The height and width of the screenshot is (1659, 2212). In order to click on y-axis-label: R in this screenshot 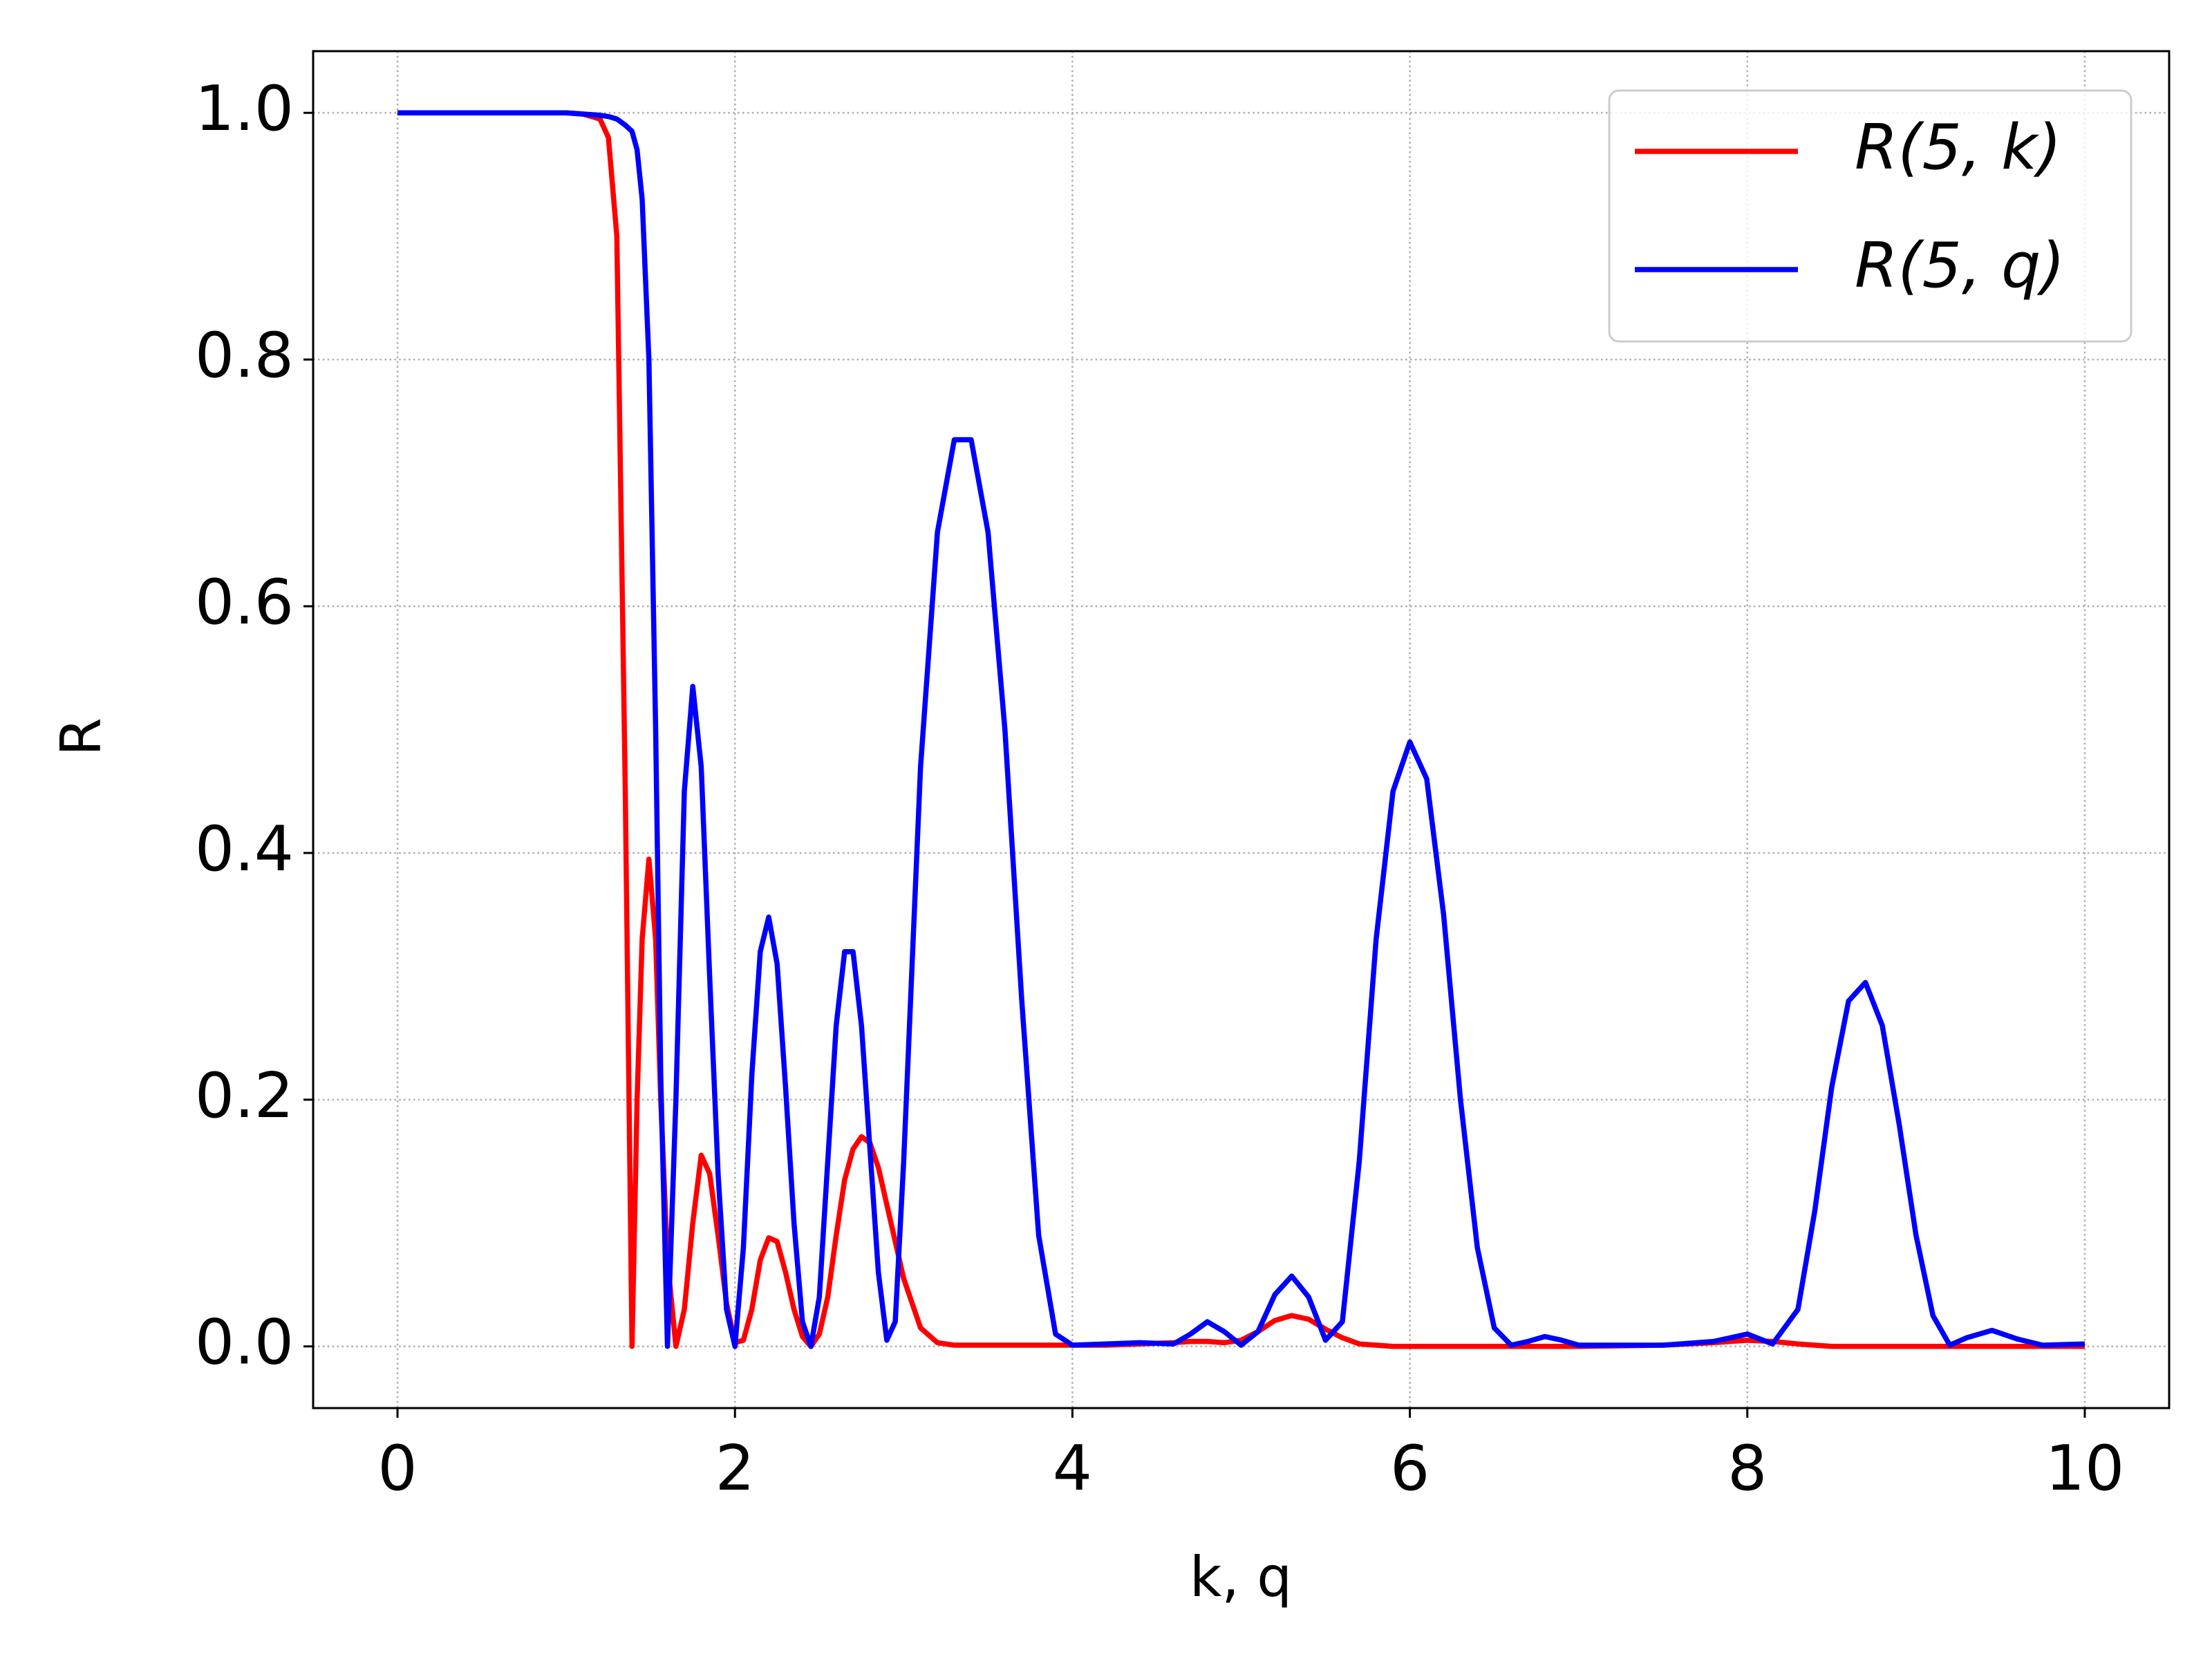, I will do `click(81, 737)`.